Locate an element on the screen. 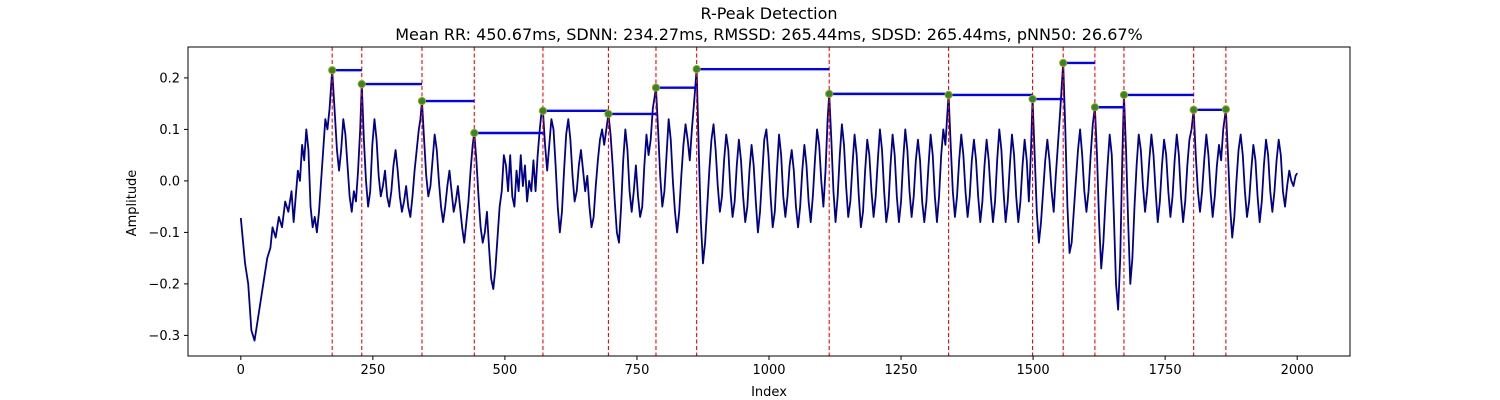 The width and height of the screenshot is (1500, 400). y-axis-ticks: −0.3 −0.2 −0.1 0.0 0.1 0.2 is located at coordinates (168, 207).